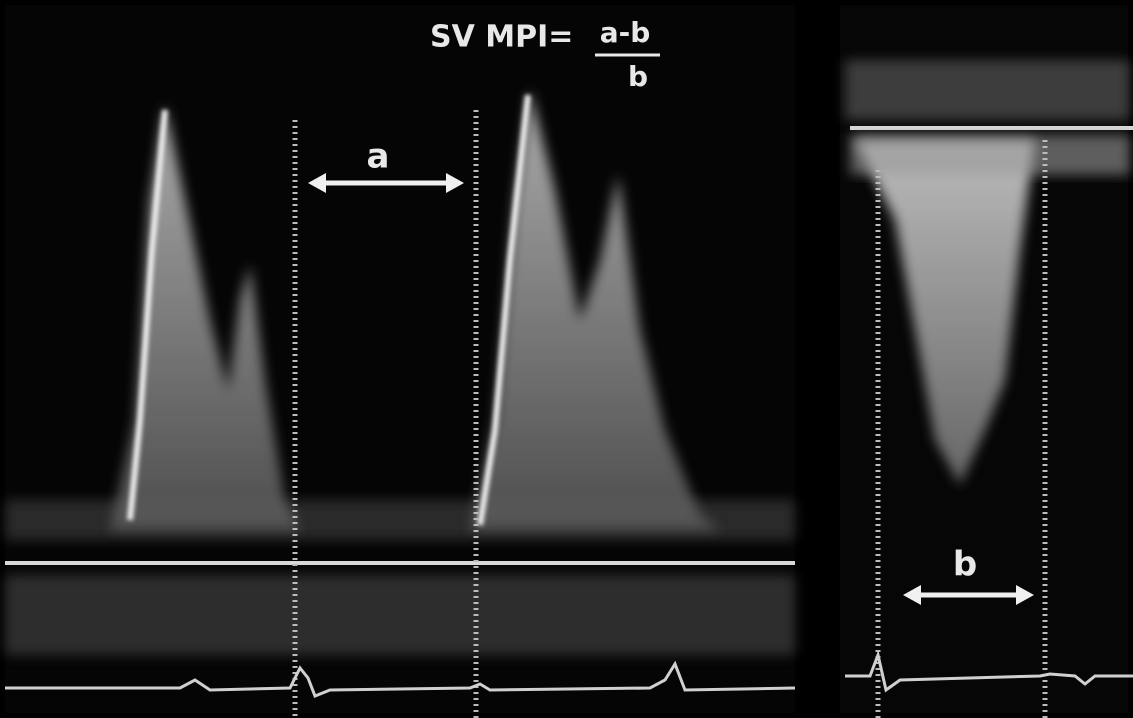 This screenshot has height=718, width=1133. Describe the element at coordinates (386, 183) in the screenshot. I see `arrow-a` at that location.